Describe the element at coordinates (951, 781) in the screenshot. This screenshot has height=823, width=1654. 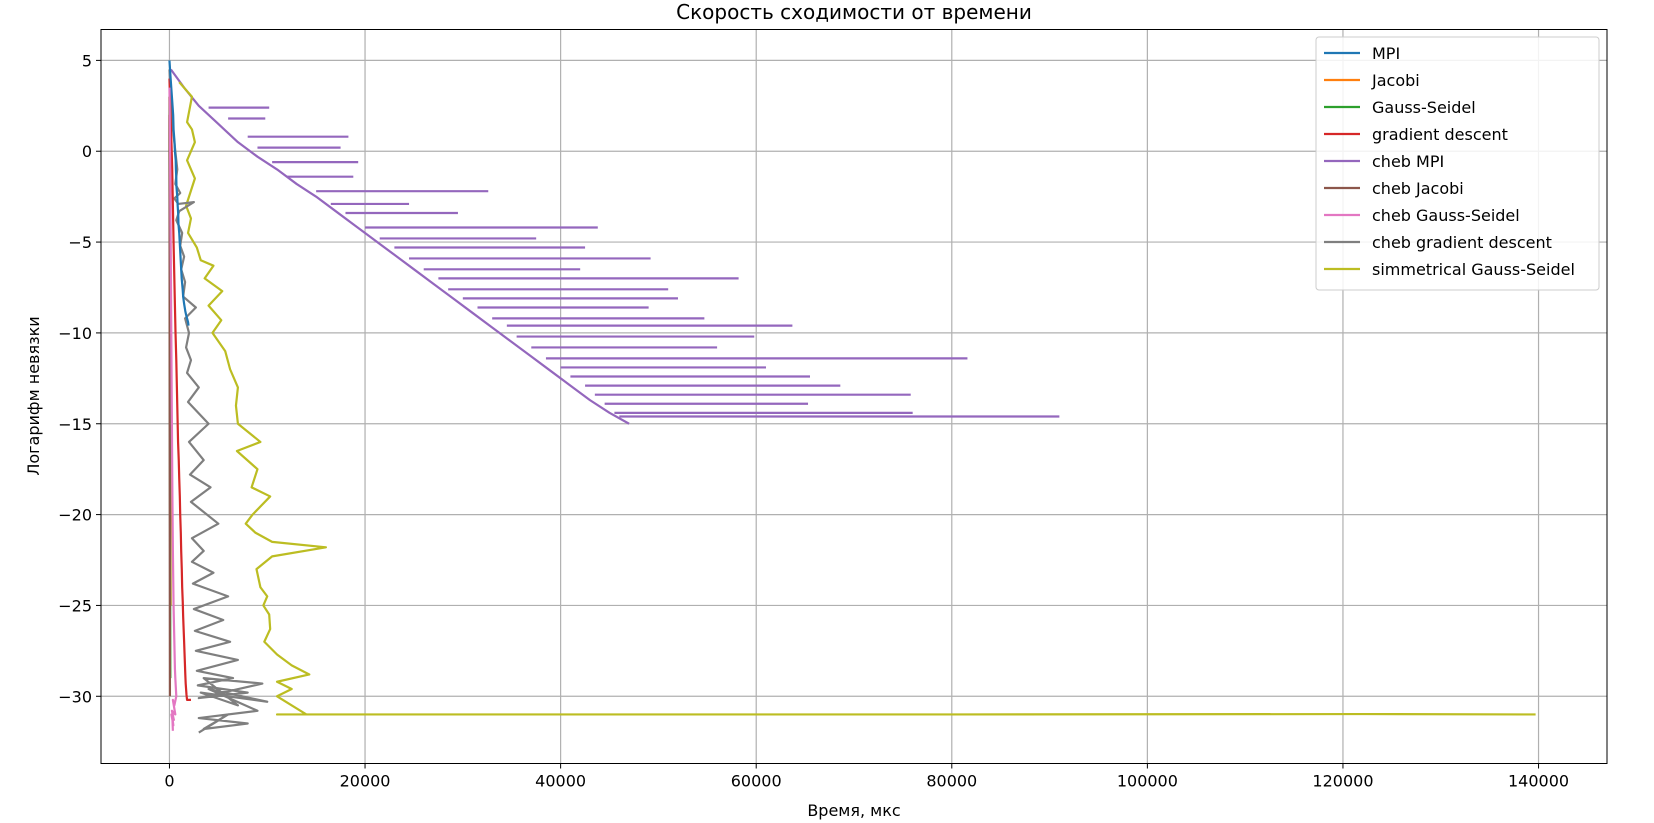
I see `x-tick-label: 80000` at that location.